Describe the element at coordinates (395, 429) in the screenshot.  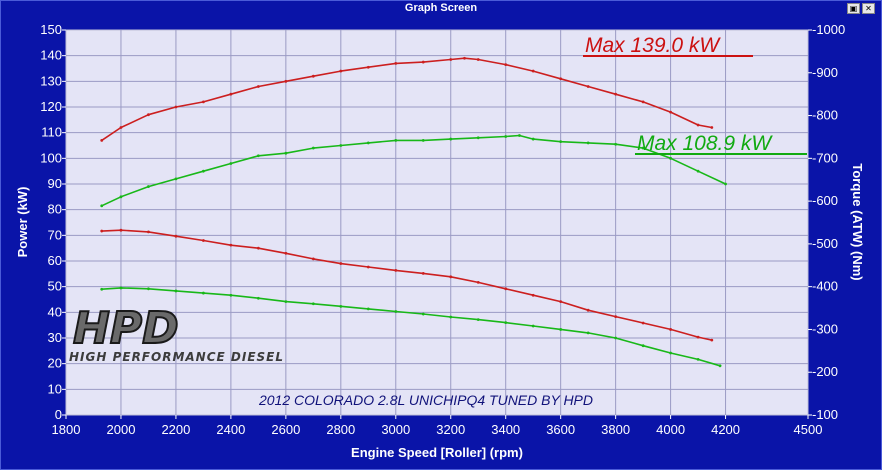
I see `x-tick-label: 3000` at that location.